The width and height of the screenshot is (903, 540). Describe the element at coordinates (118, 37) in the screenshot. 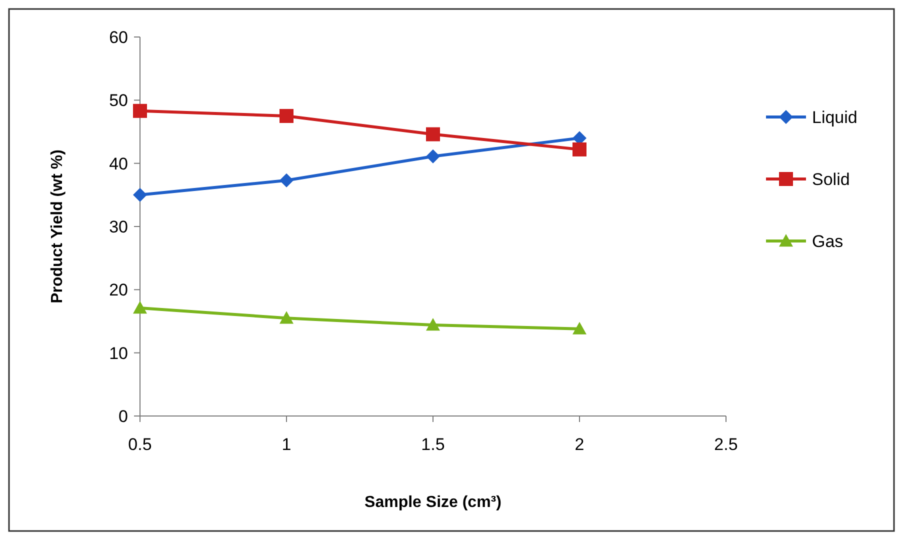

I see `y-tick-label: 60` at that location.